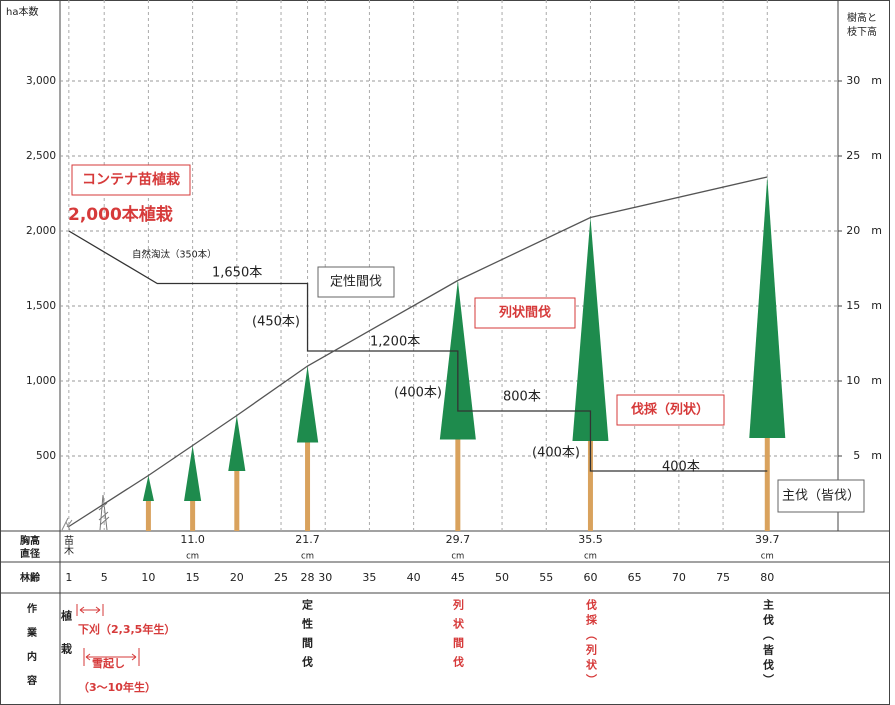 This screenshot has height=705, width=895. I want to click on dbh-value: 35.5, so click(590, 539).